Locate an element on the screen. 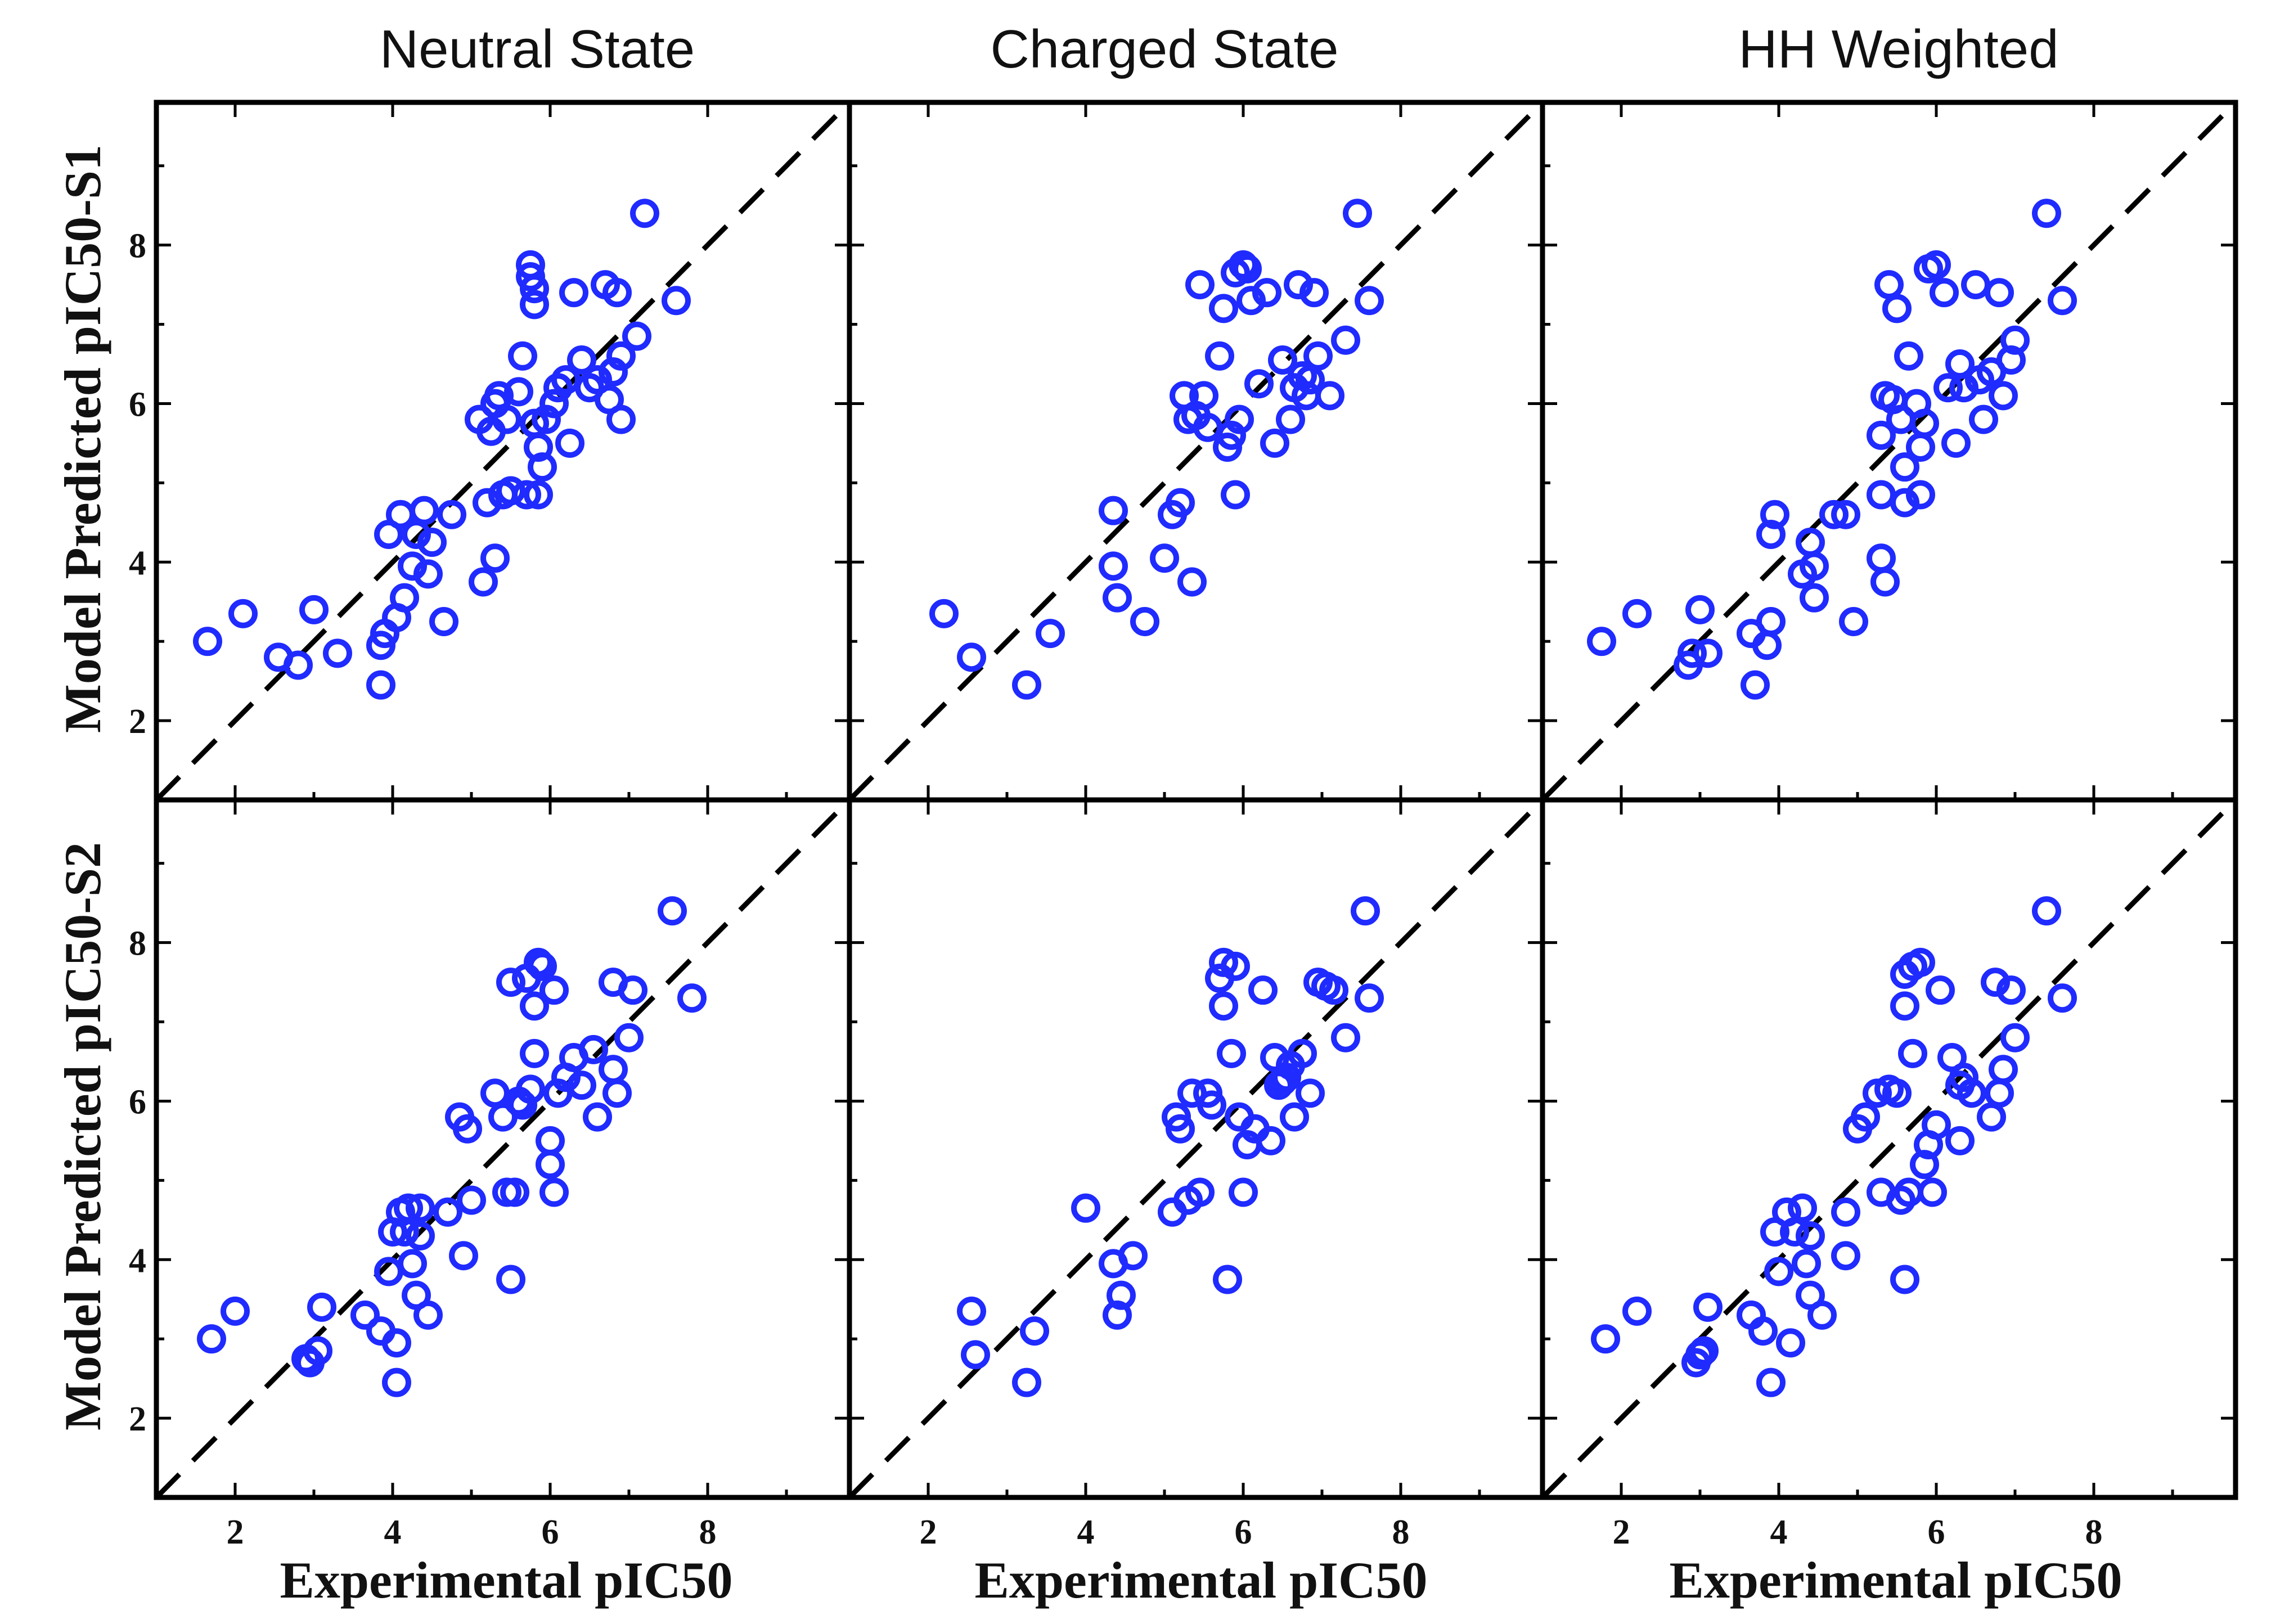 This screenshot has height=1624, width=2280. y-tick-label: 4 is located at coordinates (137, 1260).